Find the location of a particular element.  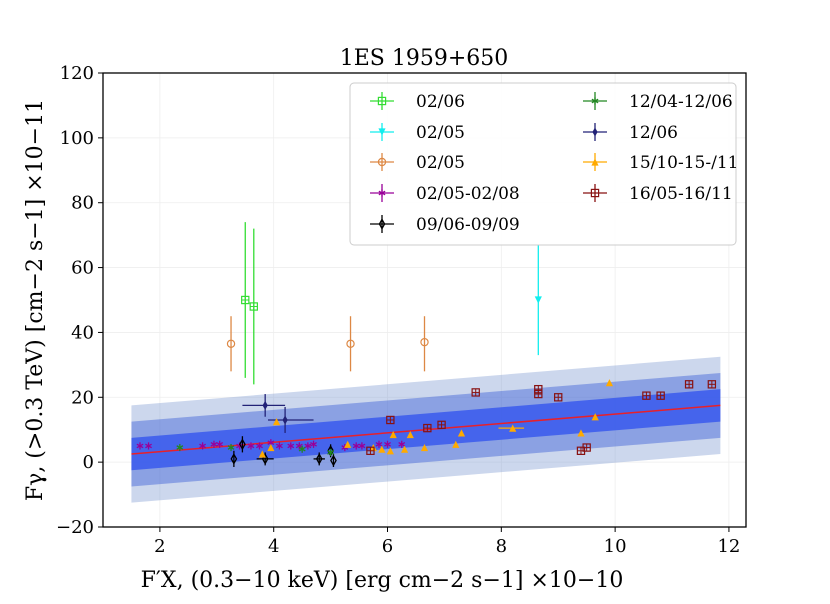

y-tick-label: 40 is located at coordinates (82, 332).